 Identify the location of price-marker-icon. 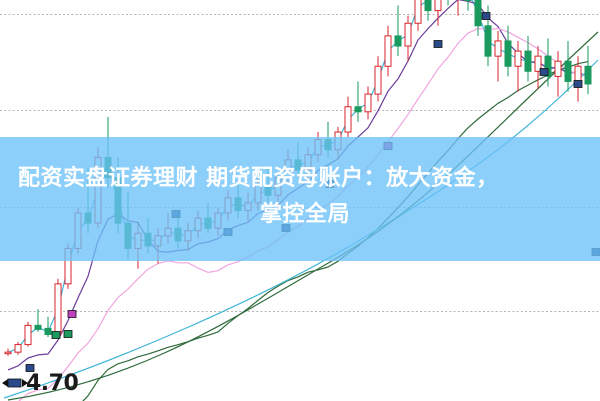
(15, 383).